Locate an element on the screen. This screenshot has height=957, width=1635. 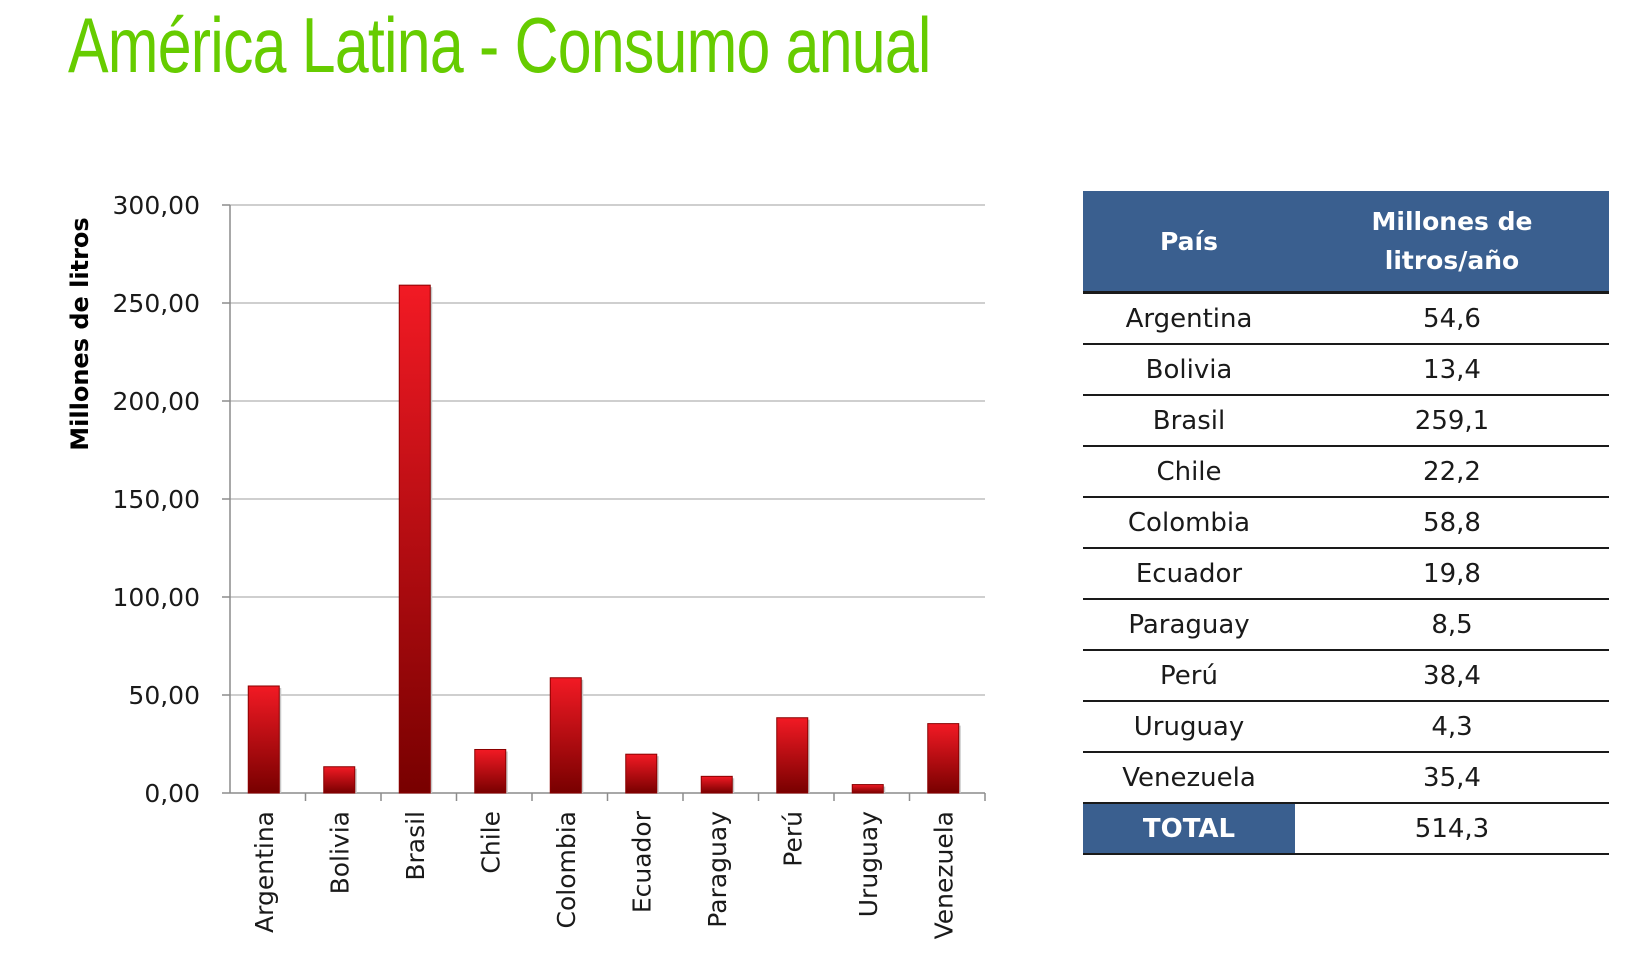
header-value: Millones de litros/año is located at coordinates (1452, 242).